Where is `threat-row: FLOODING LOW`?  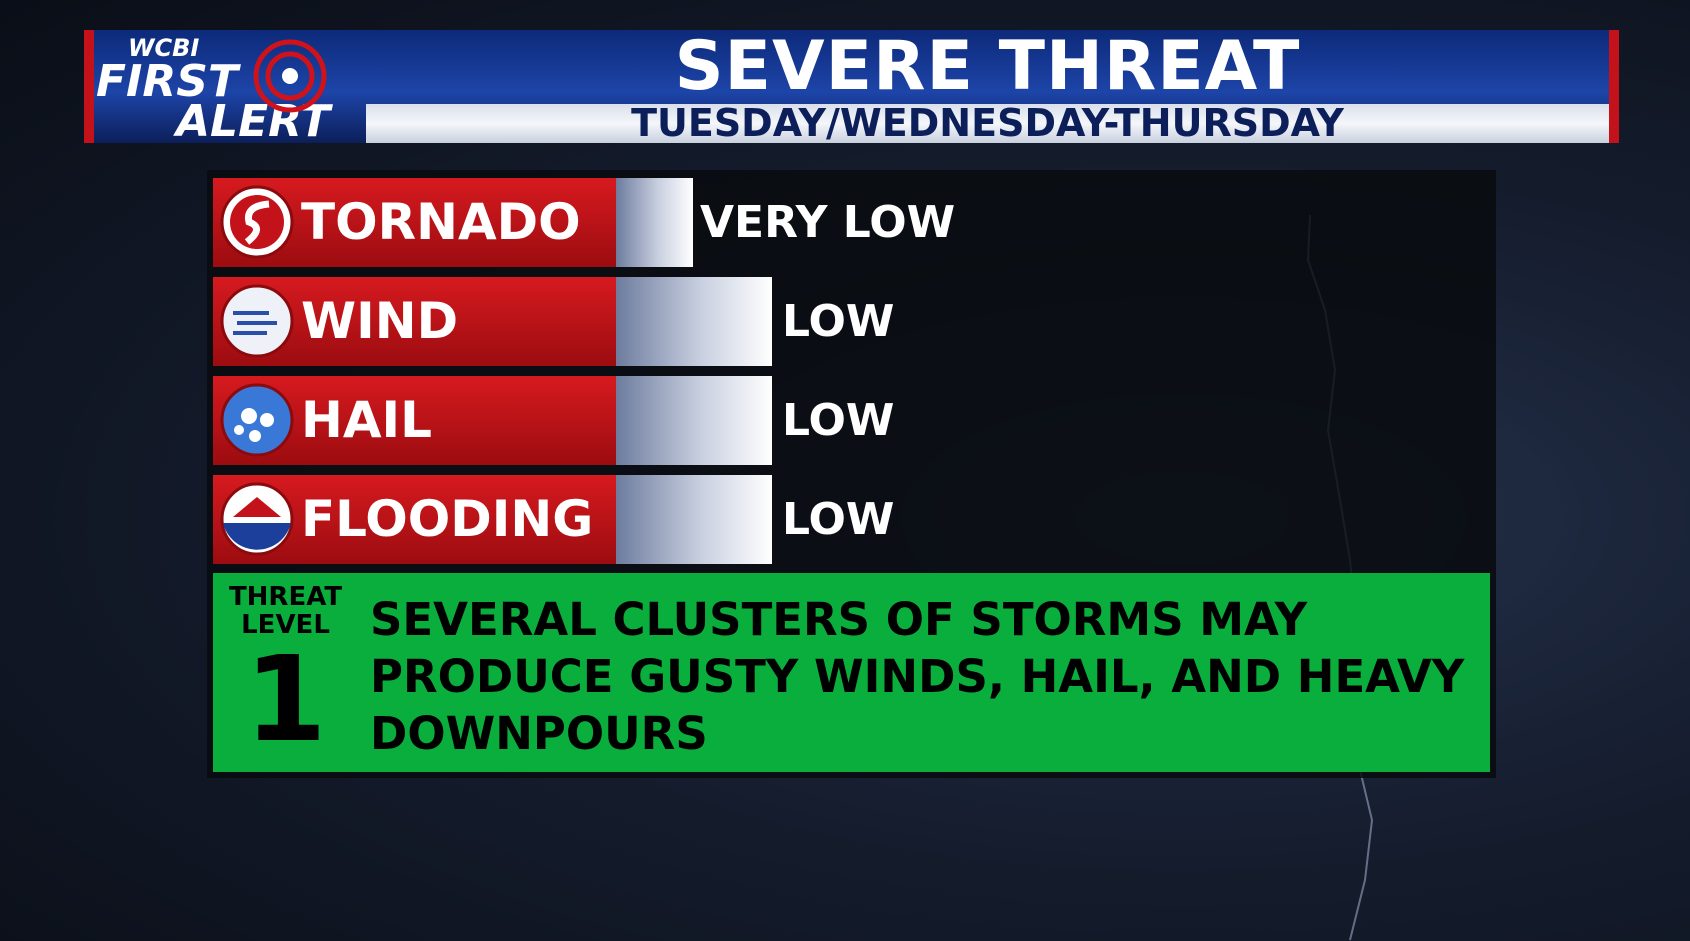 threat-row: FLOODING LOW is located at coordinates (848, 519).